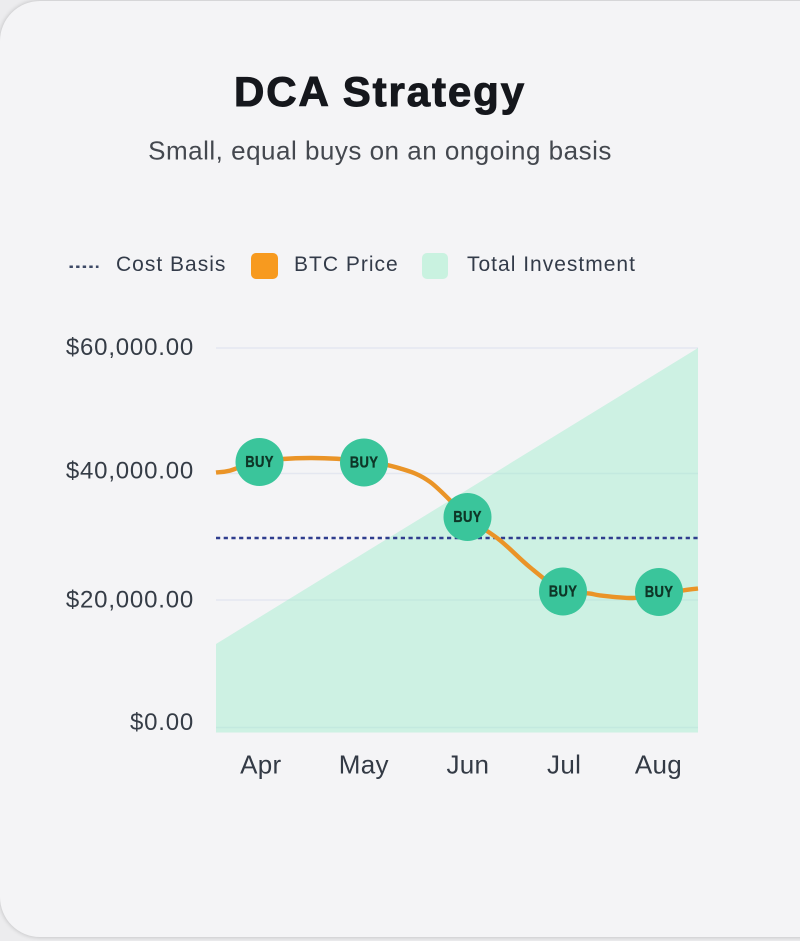 The width and height of the screenshot is (800, 941). Describe the element at coordinates (171, 264) in the screenshot. I see `svg-text: Cost Basis` at that location.